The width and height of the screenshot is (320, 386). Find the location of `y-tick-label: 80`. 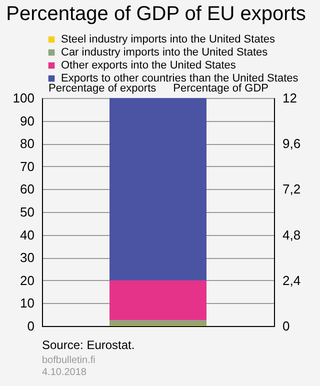

y-tick-label: 80 is located at coordinates (27, 144).